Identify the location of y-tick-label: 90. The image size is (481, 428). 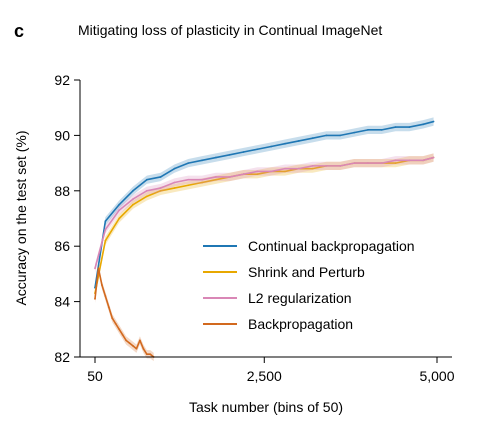
(62, 135).